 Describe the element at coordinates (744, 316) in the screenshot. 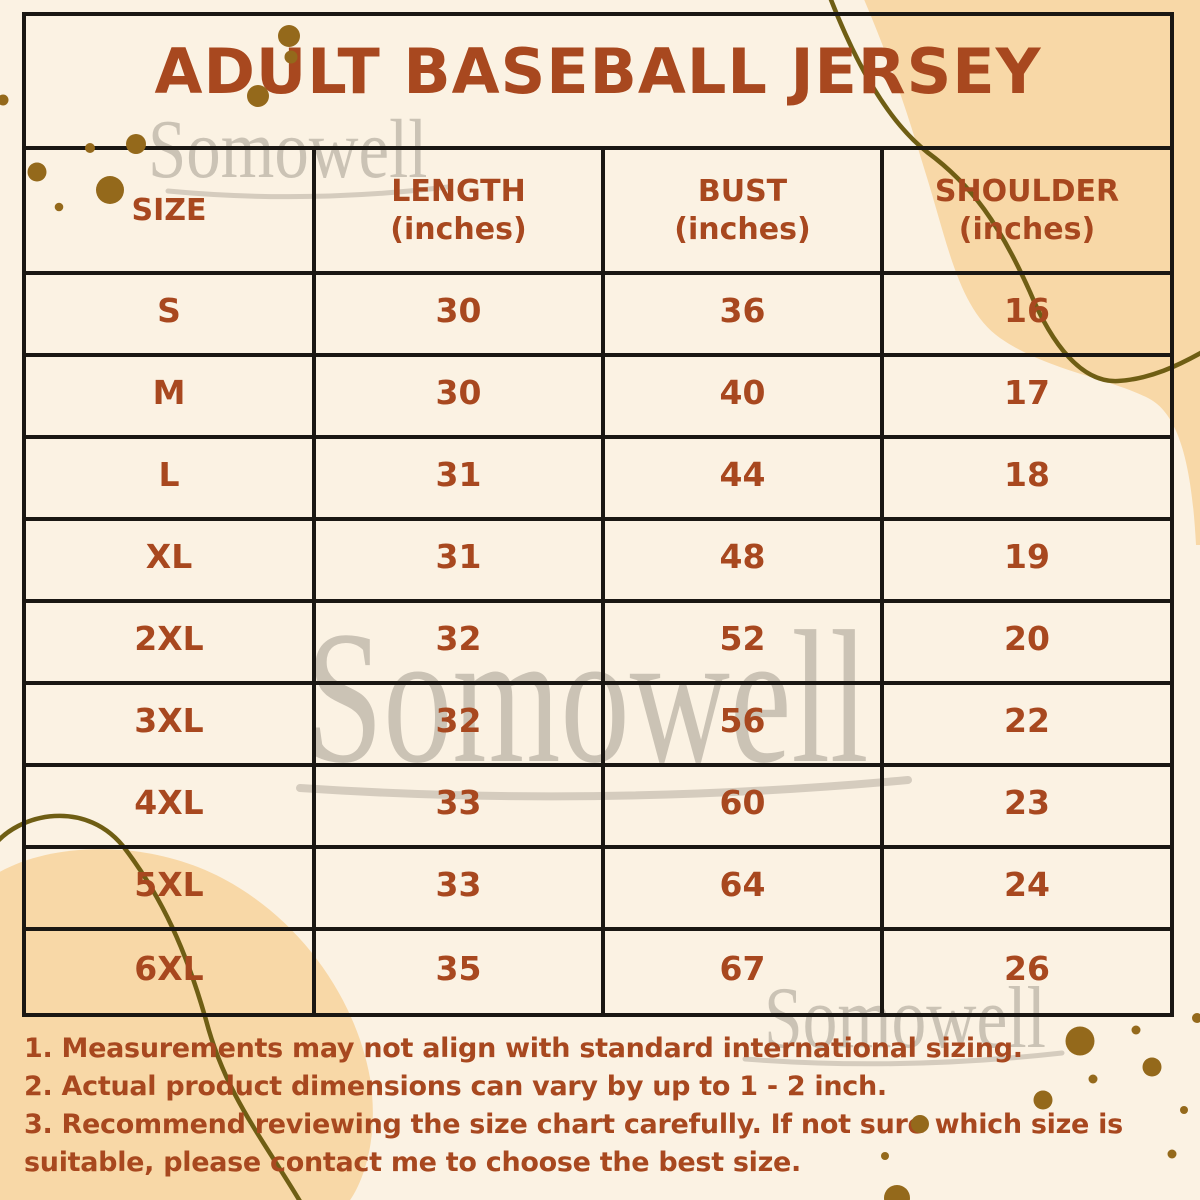

I see `cell-bust: 36` at that location.